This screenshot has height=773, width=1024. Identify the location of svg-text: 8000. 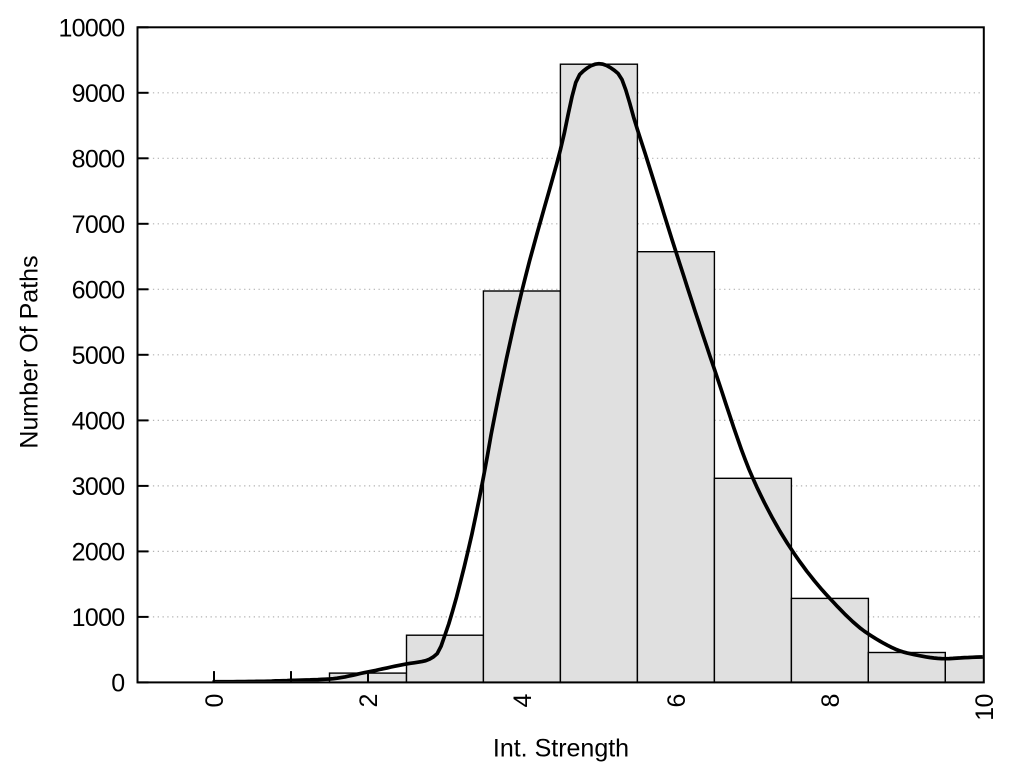
(98, 160).